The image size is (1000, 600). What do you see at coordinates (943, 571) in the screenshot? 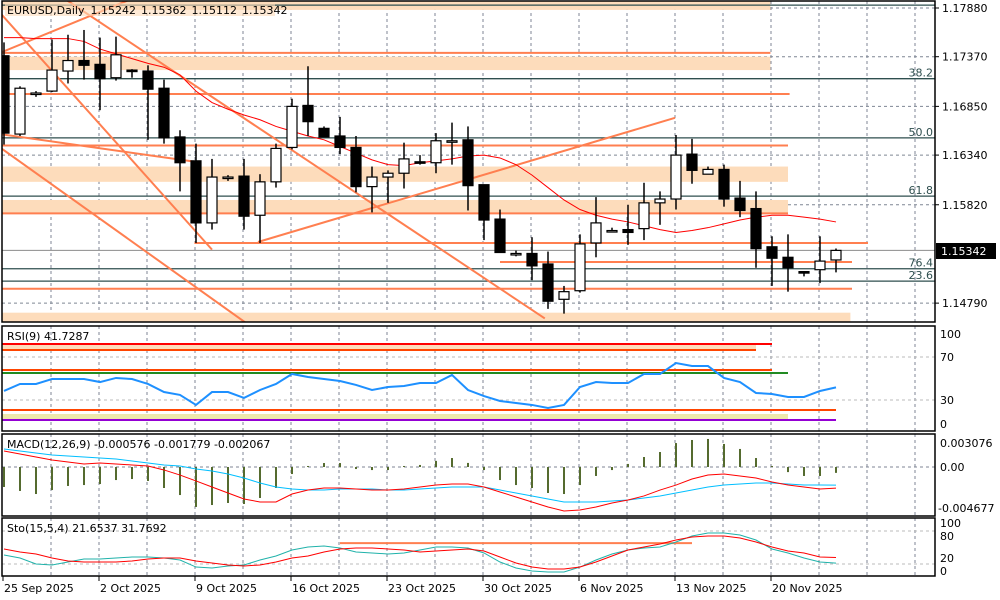
I see `sto-tick-0: 0` at bounding box center [943, 571].